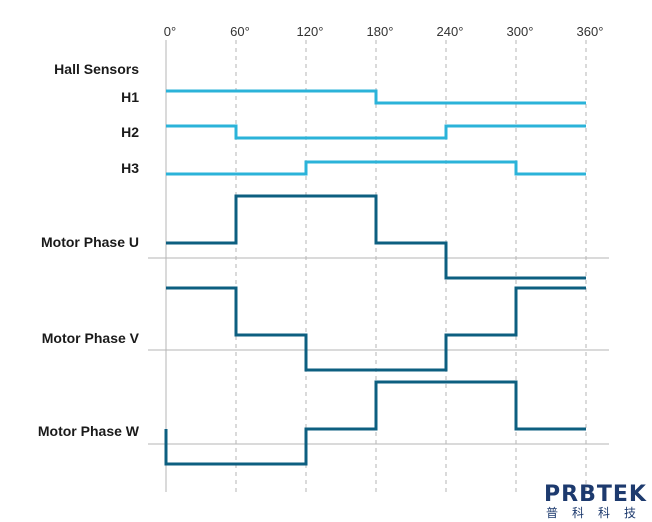  Describe the element at coordinates (590, 31) in the screenshot. I see `angle-tick-label: 360°` at that location.